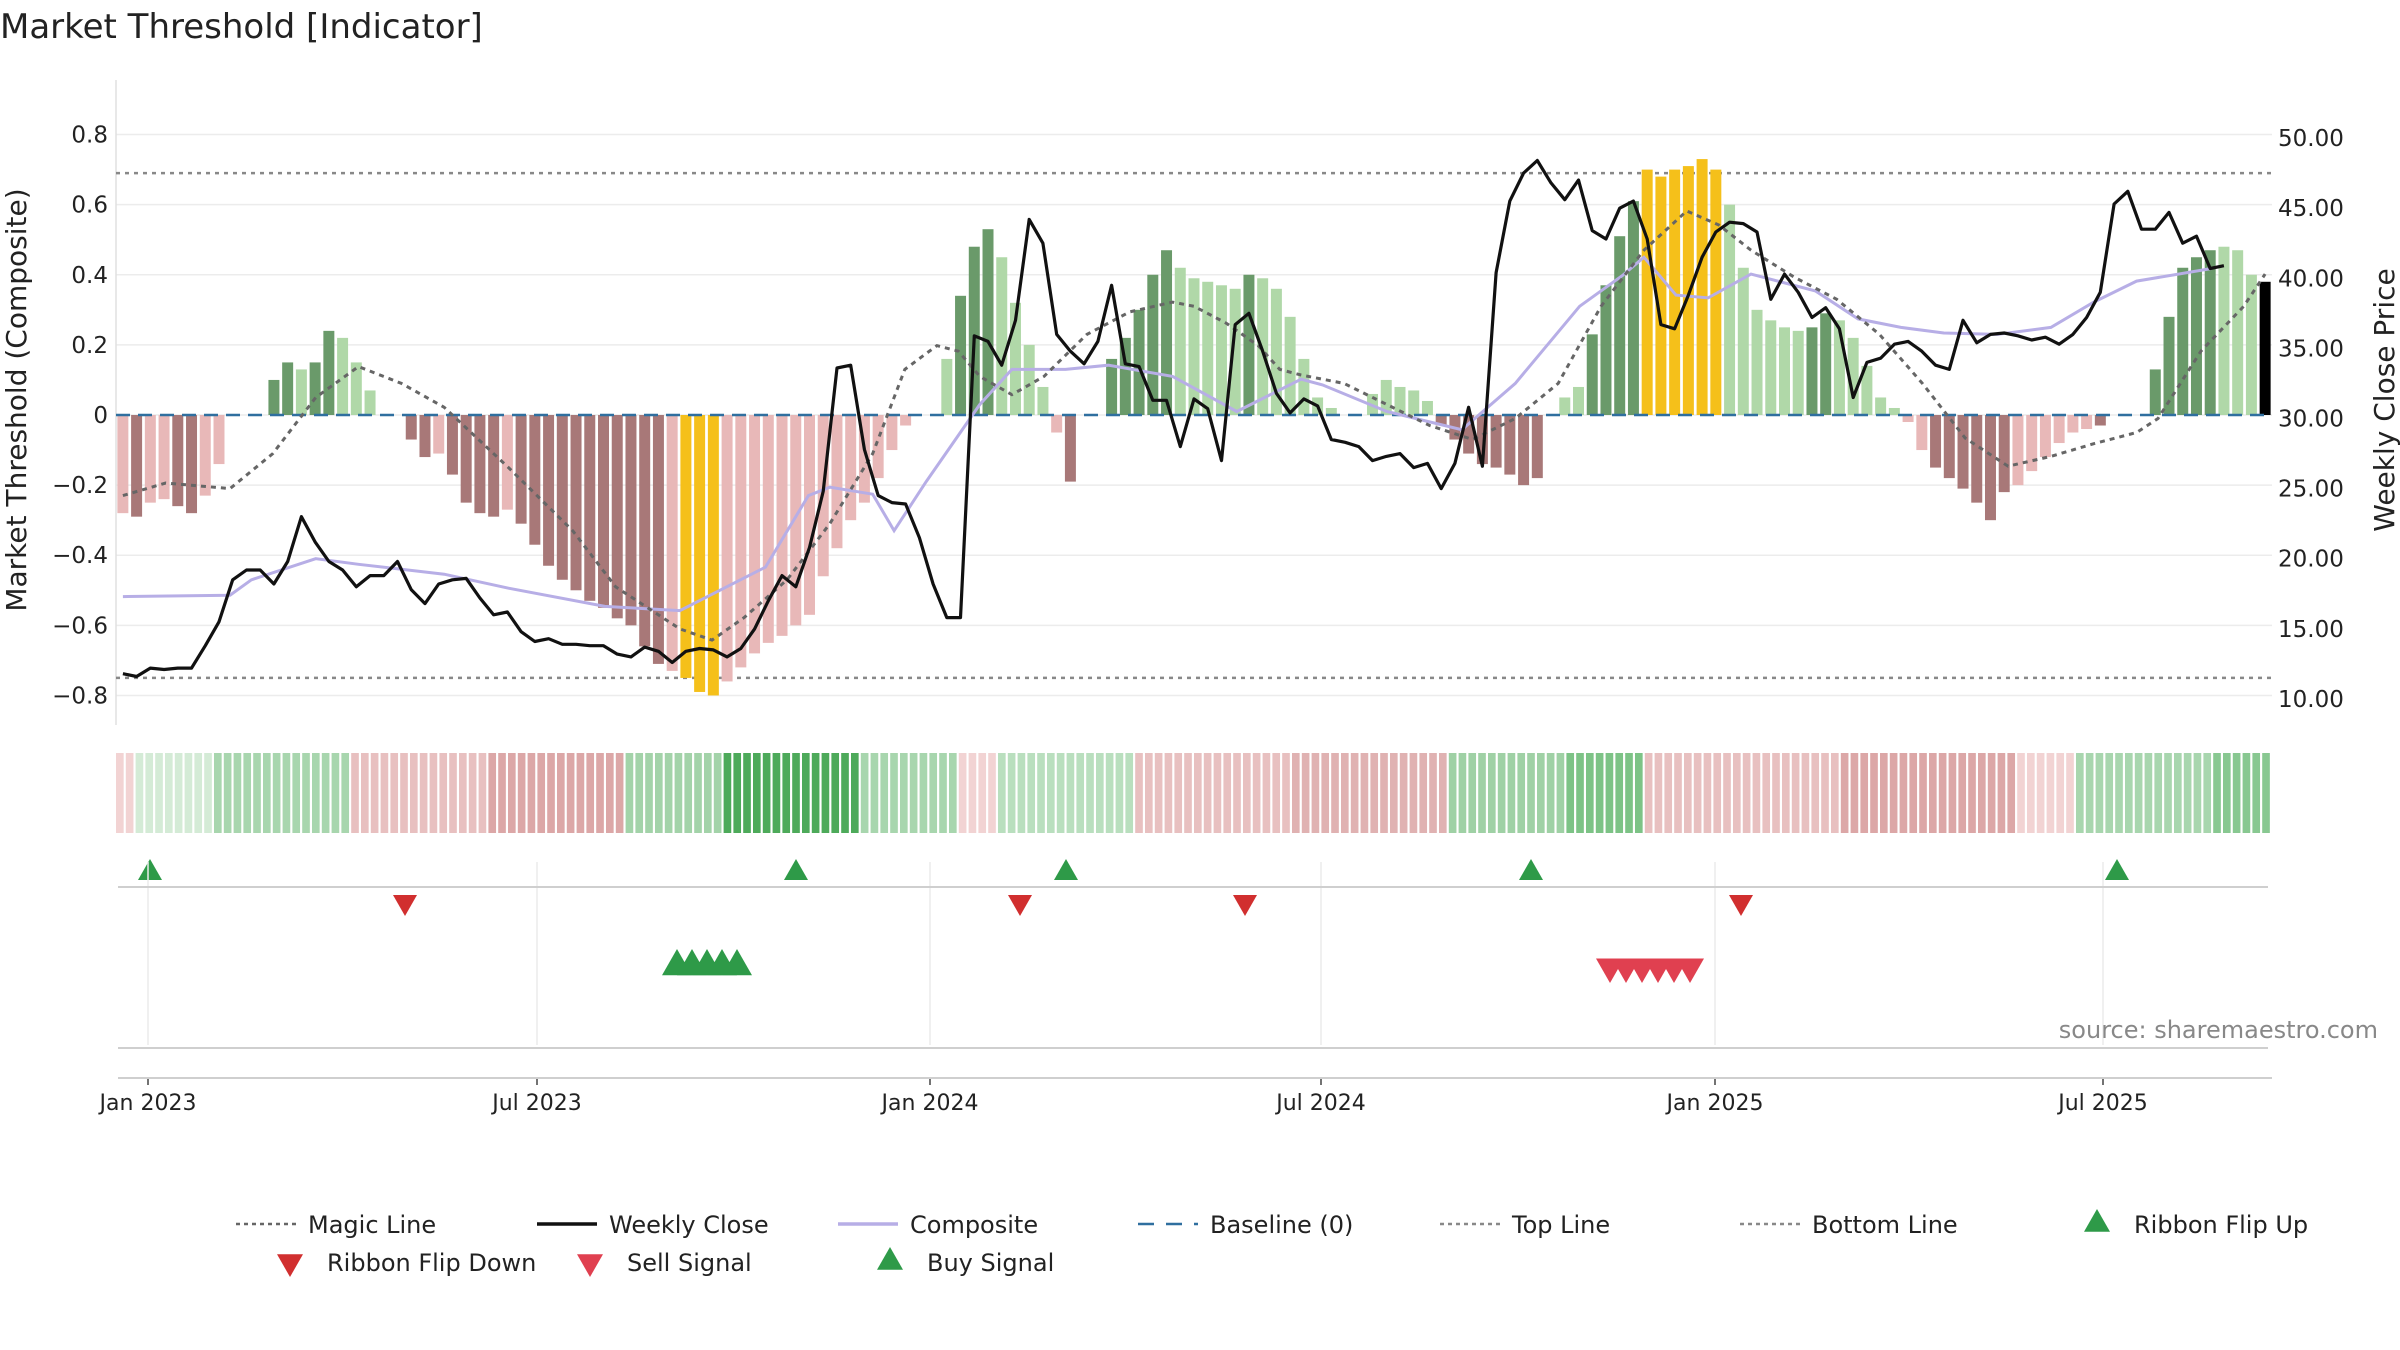 This screenshot has width=2400, height=1350. What do you see at coordinates (664, 1263) in the screenshot?
I see `legend-item: Sell Signal` at bounding box center [664, 1263].